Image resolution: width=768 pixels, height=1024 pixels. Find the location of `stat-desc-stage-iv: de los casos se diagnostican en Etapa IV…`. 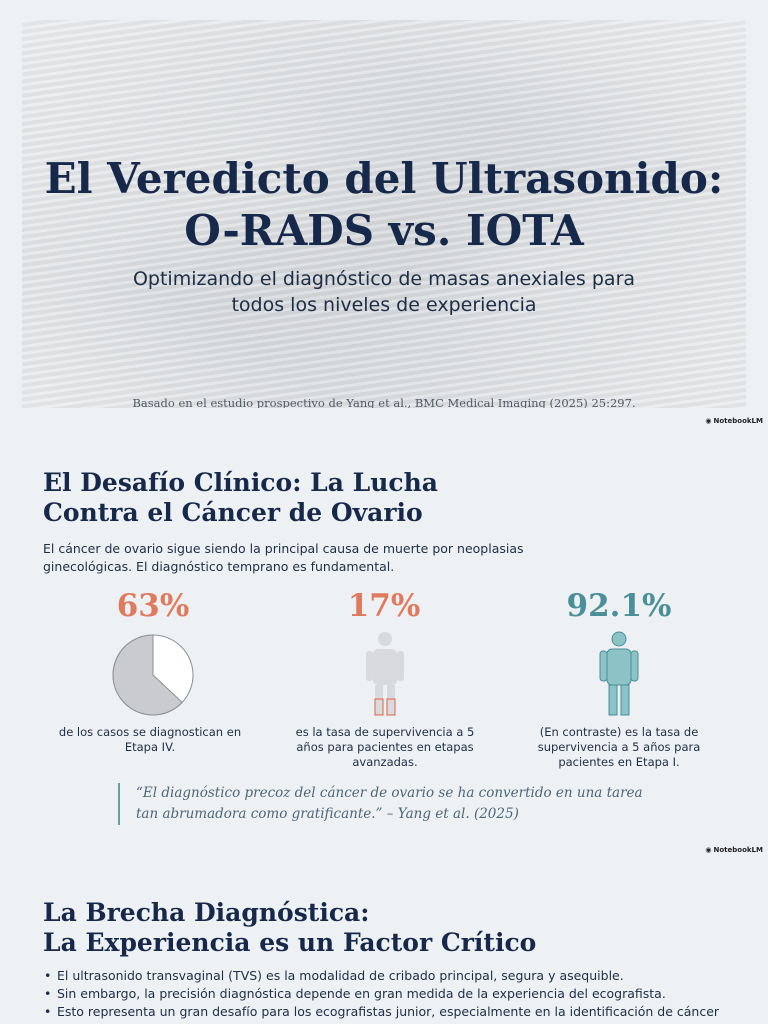

stat-desc-stage-iv: de los casos se diagnostican en Etapa IV… is located at coordinates (150, 739).